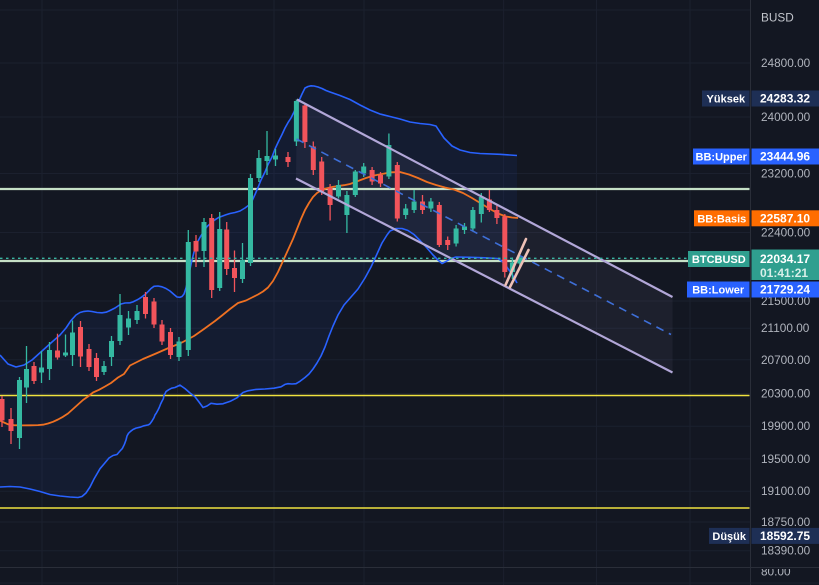 The width and height of the screenshot is (819, 585). I want to click on svg-text: 18592.75, so click(785, 536).